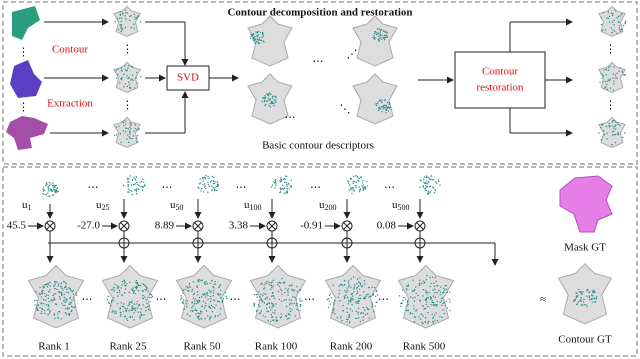  Describe the element at coordinates (319, 13) in the screenshot. I see `title: Contour decomposition and restoration` at that location.